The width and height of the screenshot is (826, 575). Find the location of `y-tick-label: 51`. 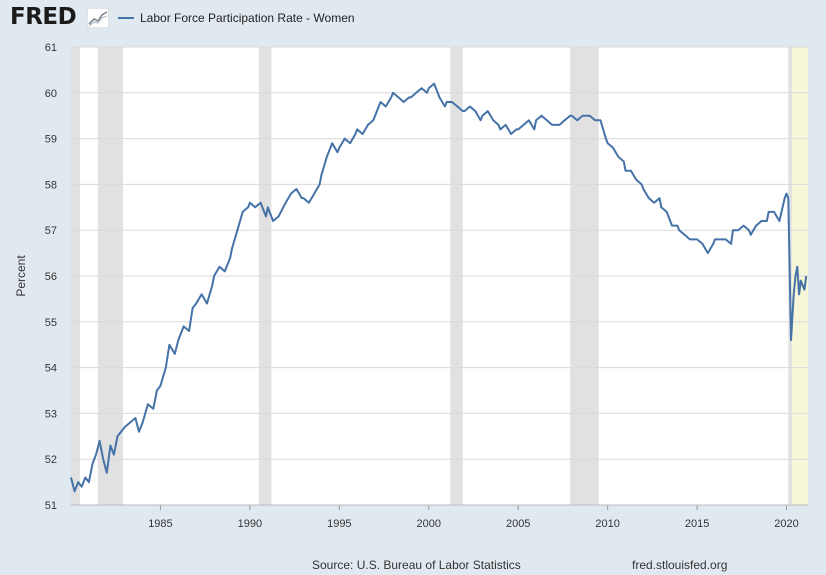

y-tick-label: 51 is located at coordinates (51, 506).